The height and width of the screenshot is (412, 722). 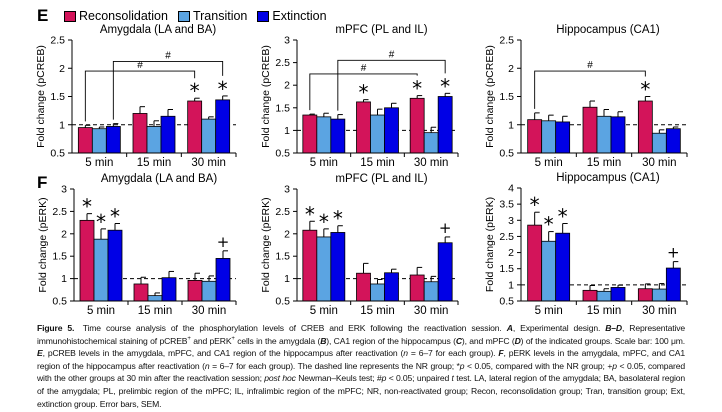 What do you see at coordinates (64, 279) in the screenshot?
I see `y-tick-label: 1` at bounding box center [64, 279].